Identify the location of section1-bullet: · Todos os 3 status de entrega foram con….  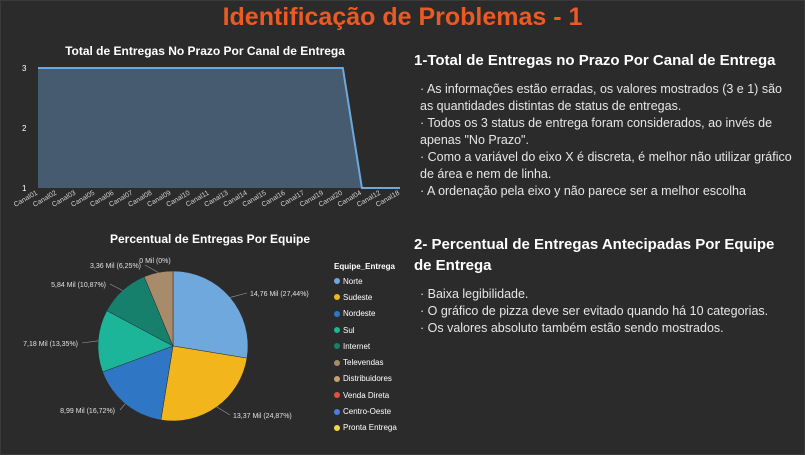
(596, 131).